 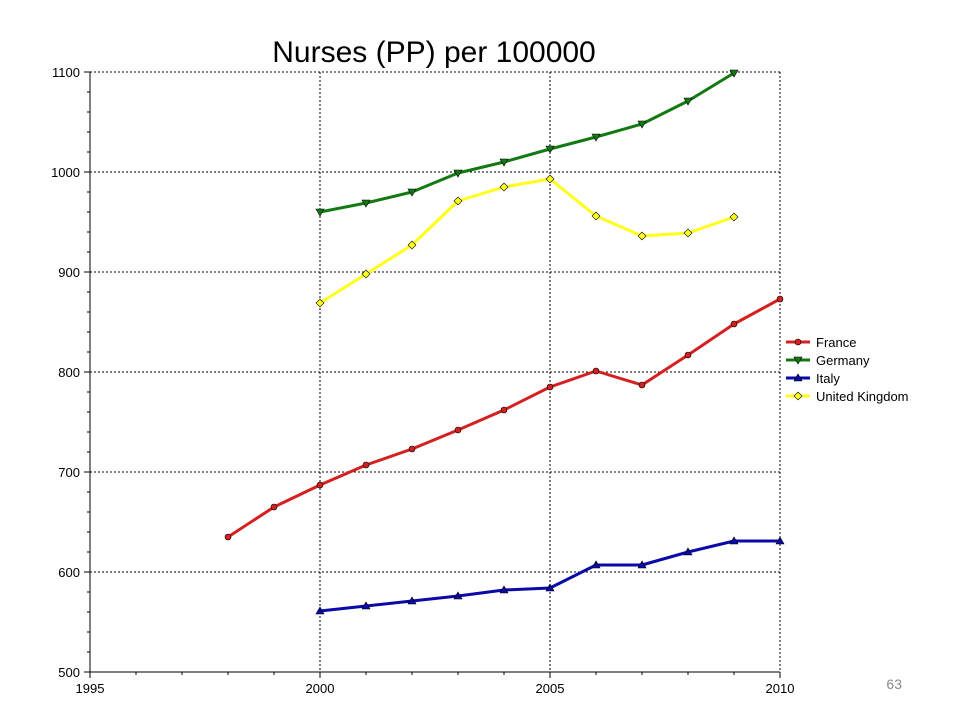 What do you see at coordinates (836, 342) in the screenshot?
I see `legend-label-france: France` at bounding box center [836, 342].